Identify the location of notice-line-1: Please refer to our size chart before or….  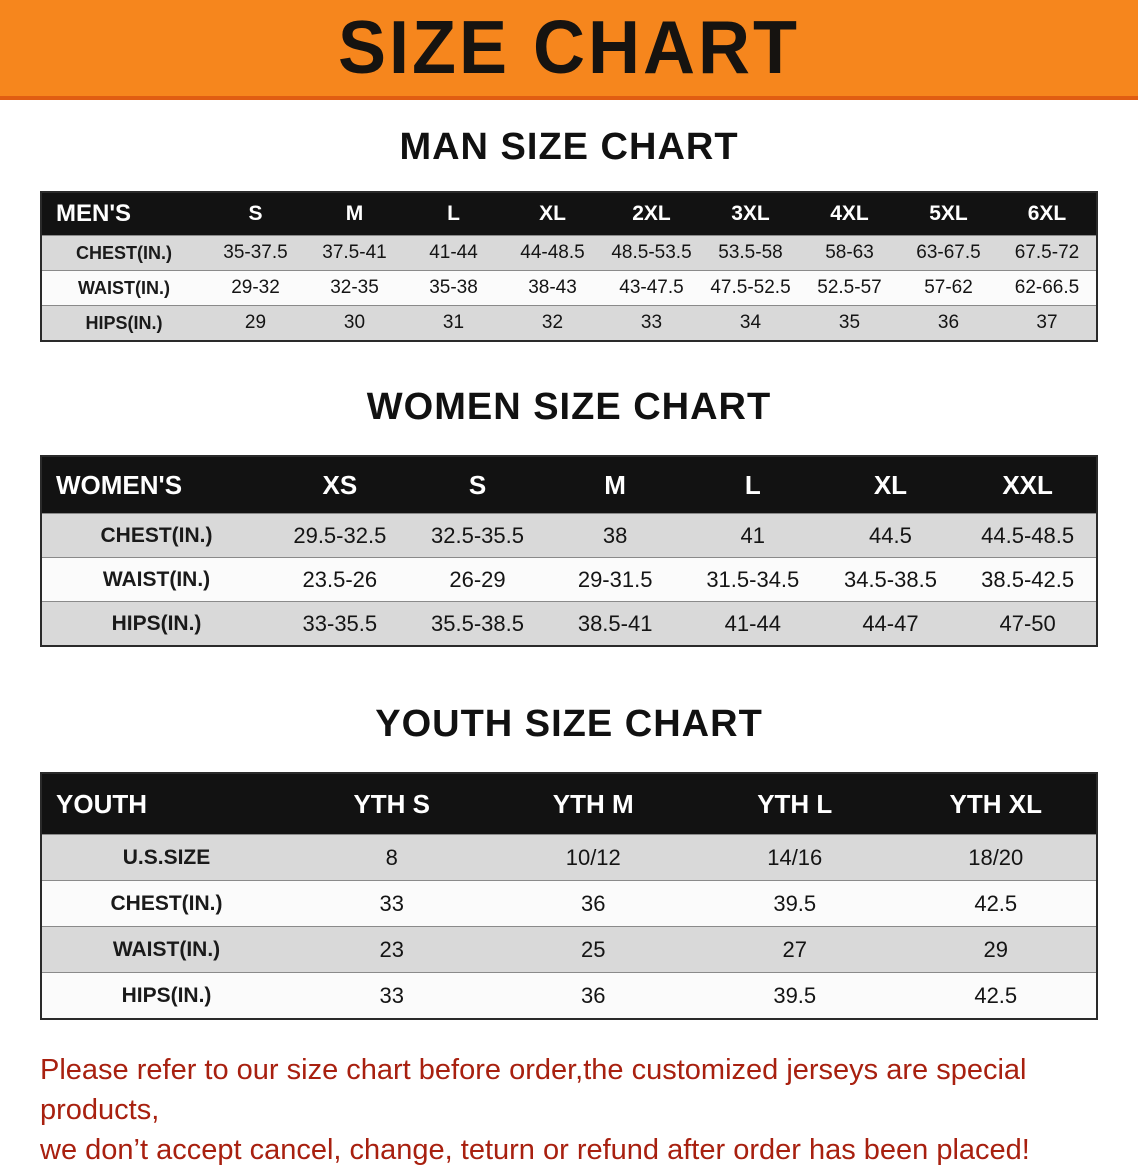
(533, 1090).